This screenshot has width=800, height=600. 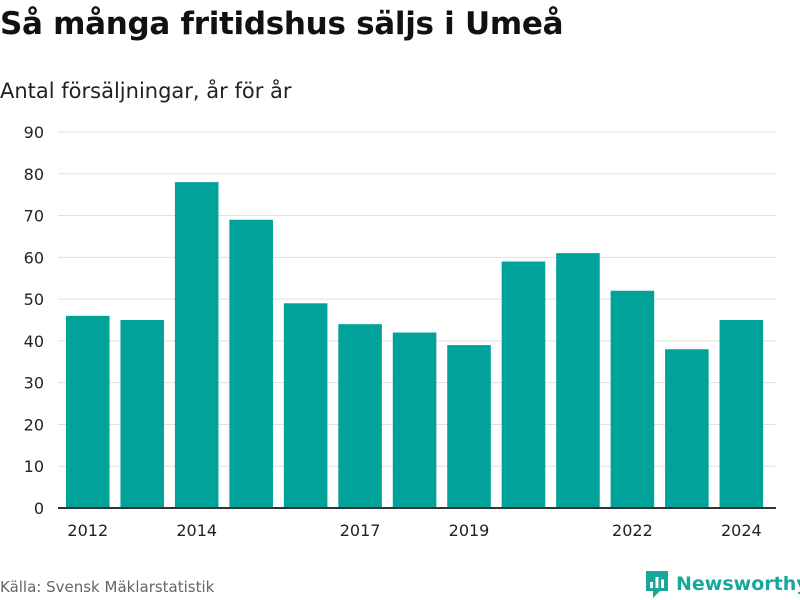 What do you see at coordinates (39, 508) in the screenshot?
I see `y-tick-label: 0` at bounding box center [39, 508].